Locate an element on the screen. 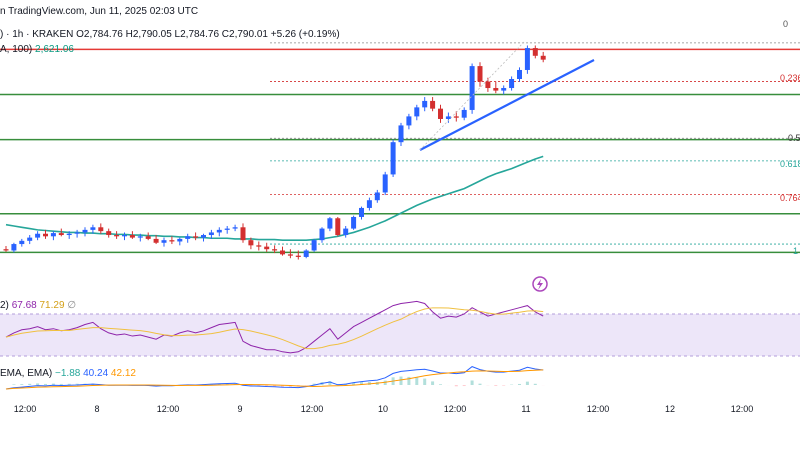 This screenshot has height=449, width=800. indicator-bands is located at coordinates (400, 335).